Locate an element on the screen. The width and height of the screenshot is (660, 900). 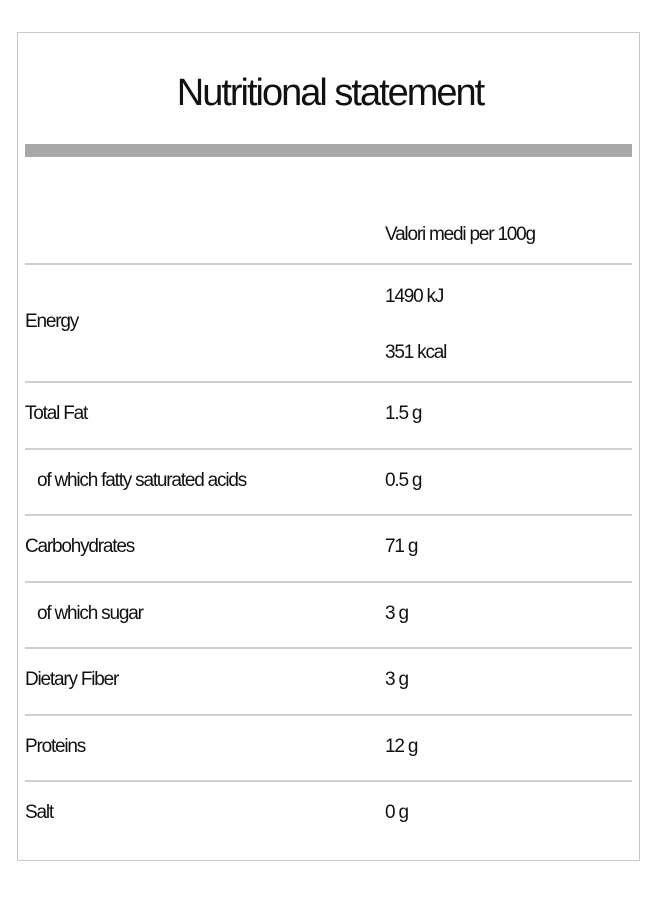
row-label: Salt is located at coordinates (39, 813).